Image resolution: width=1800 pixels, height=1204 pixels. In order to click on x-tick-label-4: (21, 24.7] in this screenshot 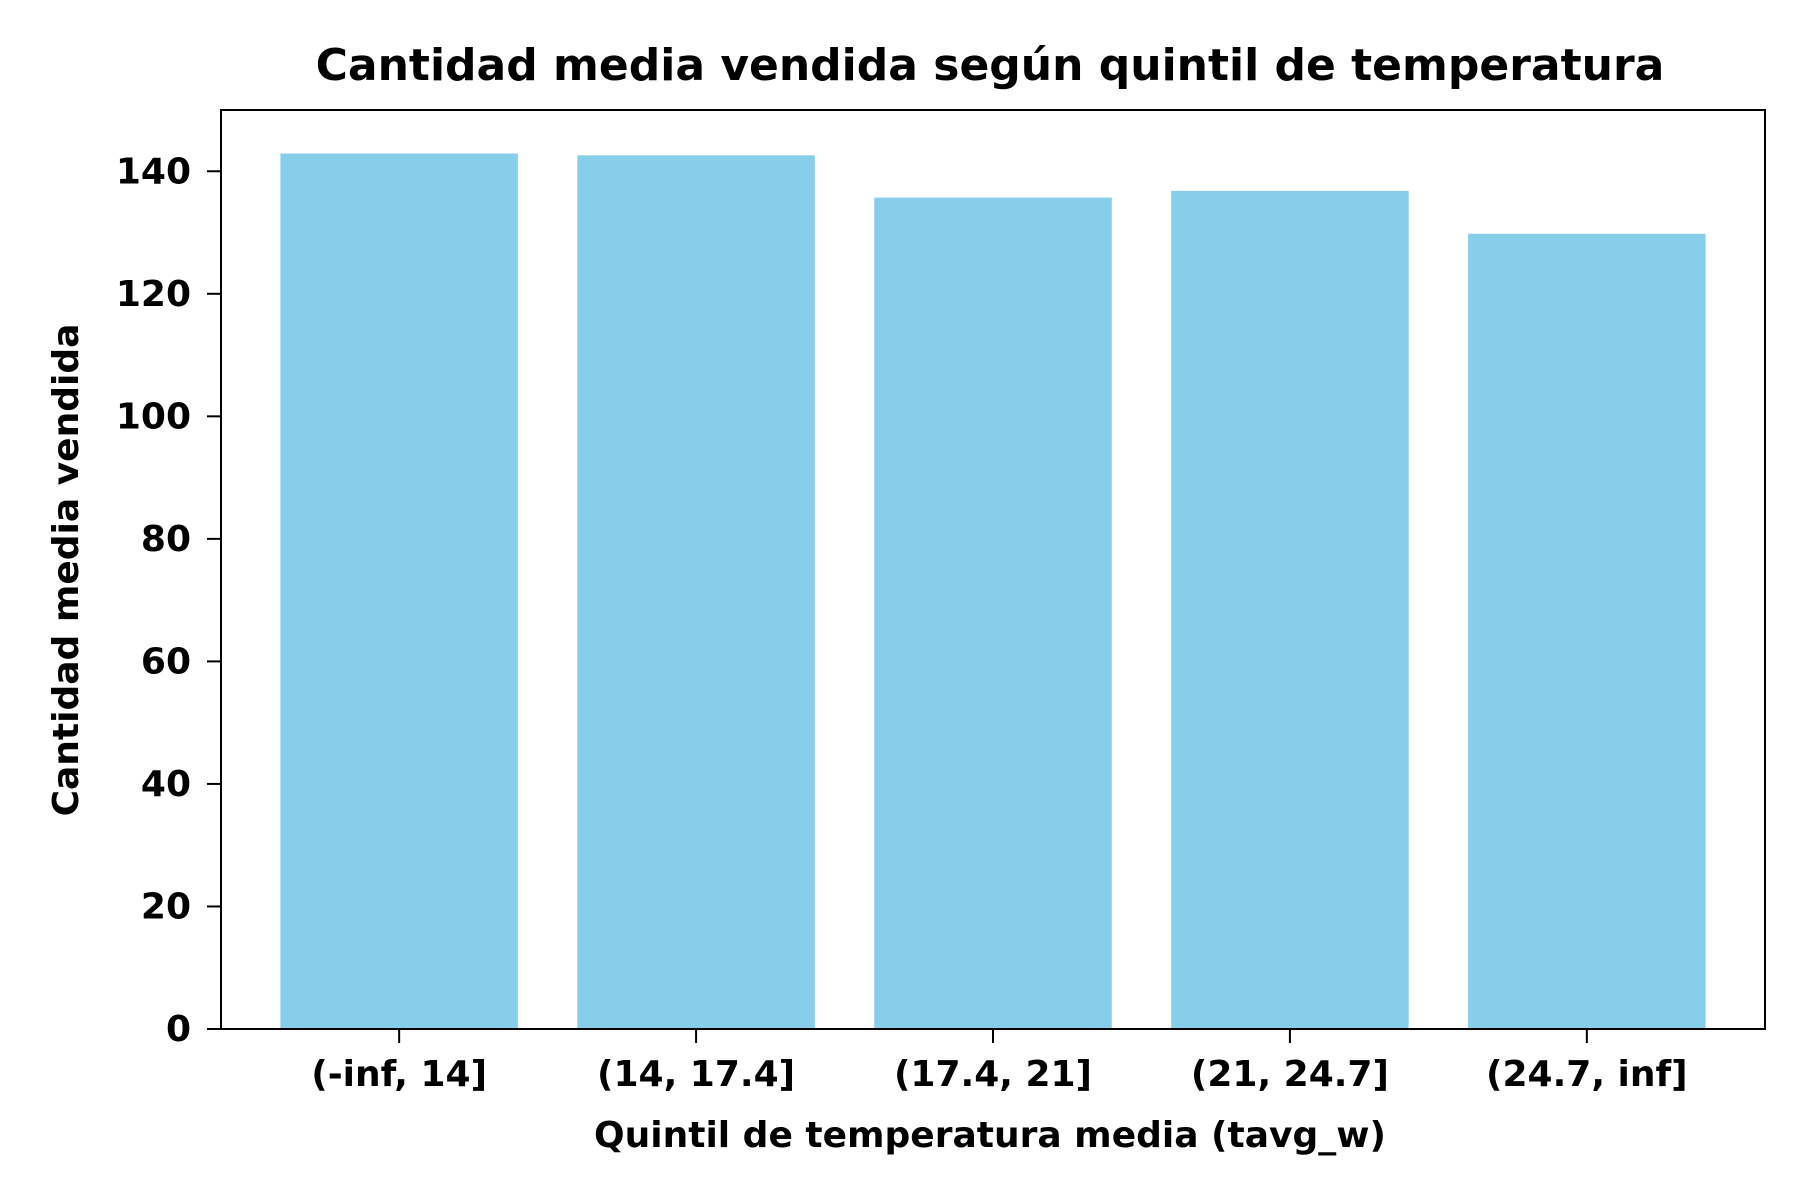, I will do `click(1290, 1074)`.